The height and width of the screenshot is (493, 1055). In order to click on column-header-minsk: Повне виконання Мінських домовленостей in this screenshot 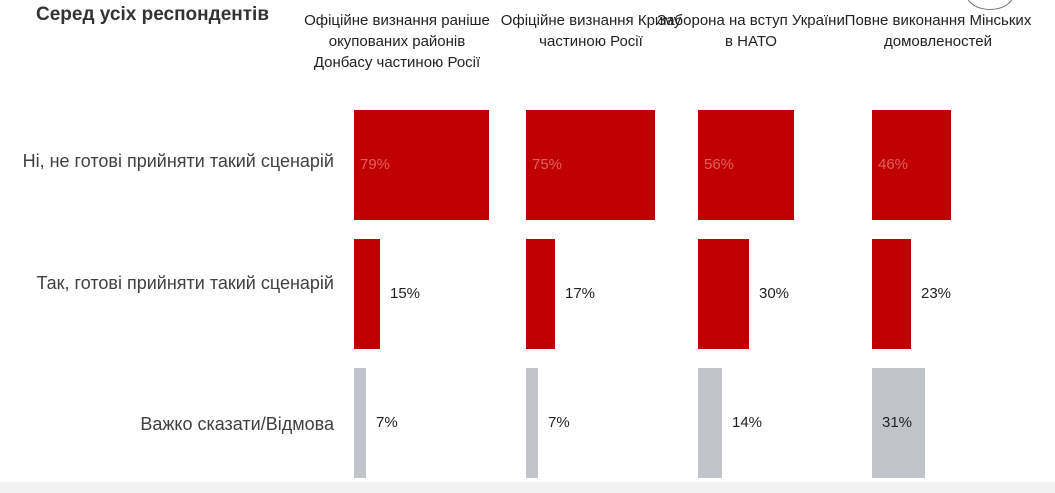, I will do `click(938, 31)`.